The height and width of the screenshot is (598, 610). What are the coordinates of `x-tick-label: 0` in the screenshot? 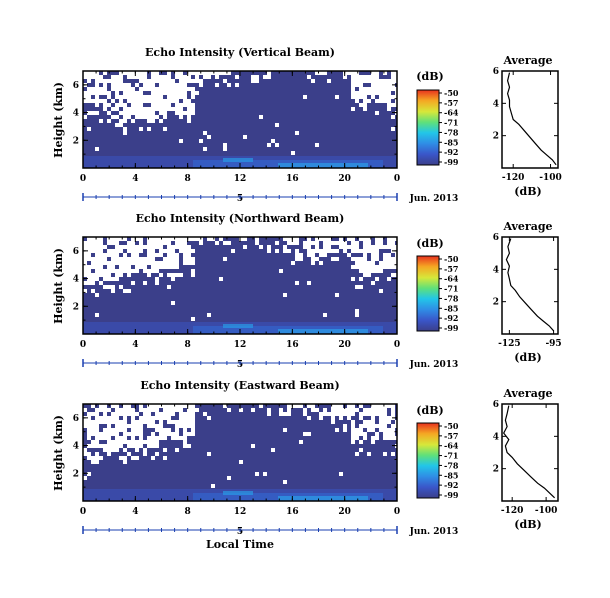 It's located at (83, 179).